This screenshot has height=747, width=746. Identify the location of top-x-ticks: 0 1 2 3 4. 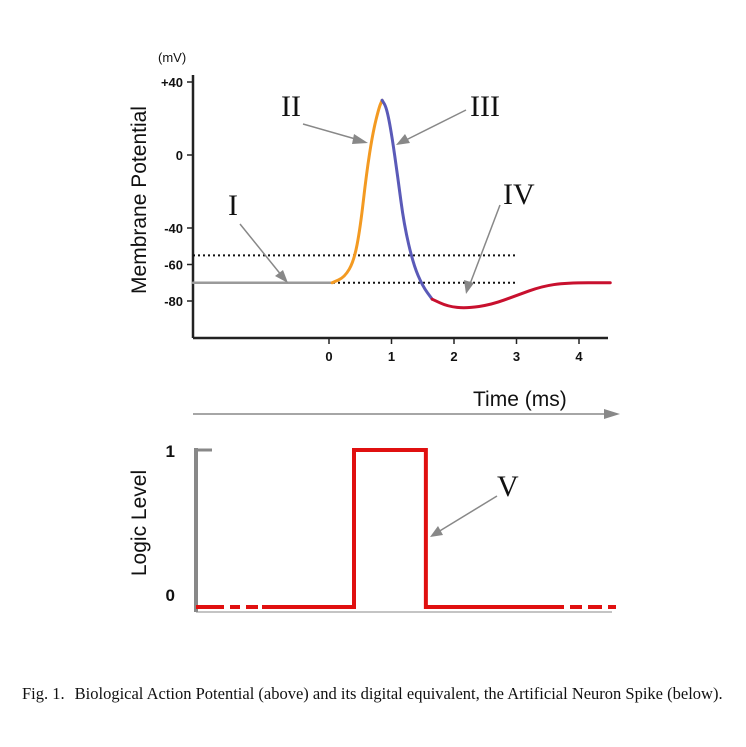
(454, 351).